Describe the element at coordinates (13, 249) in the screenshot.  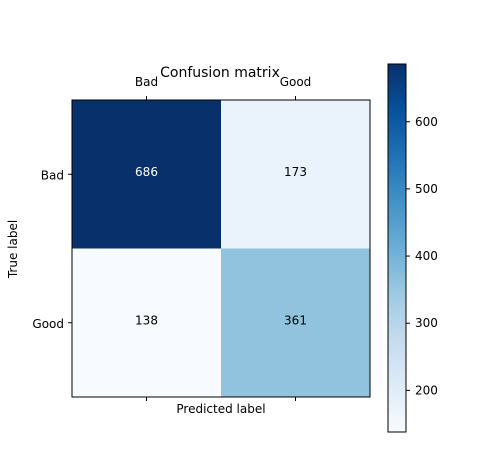
I see `y-axis-label: True label` at that location.